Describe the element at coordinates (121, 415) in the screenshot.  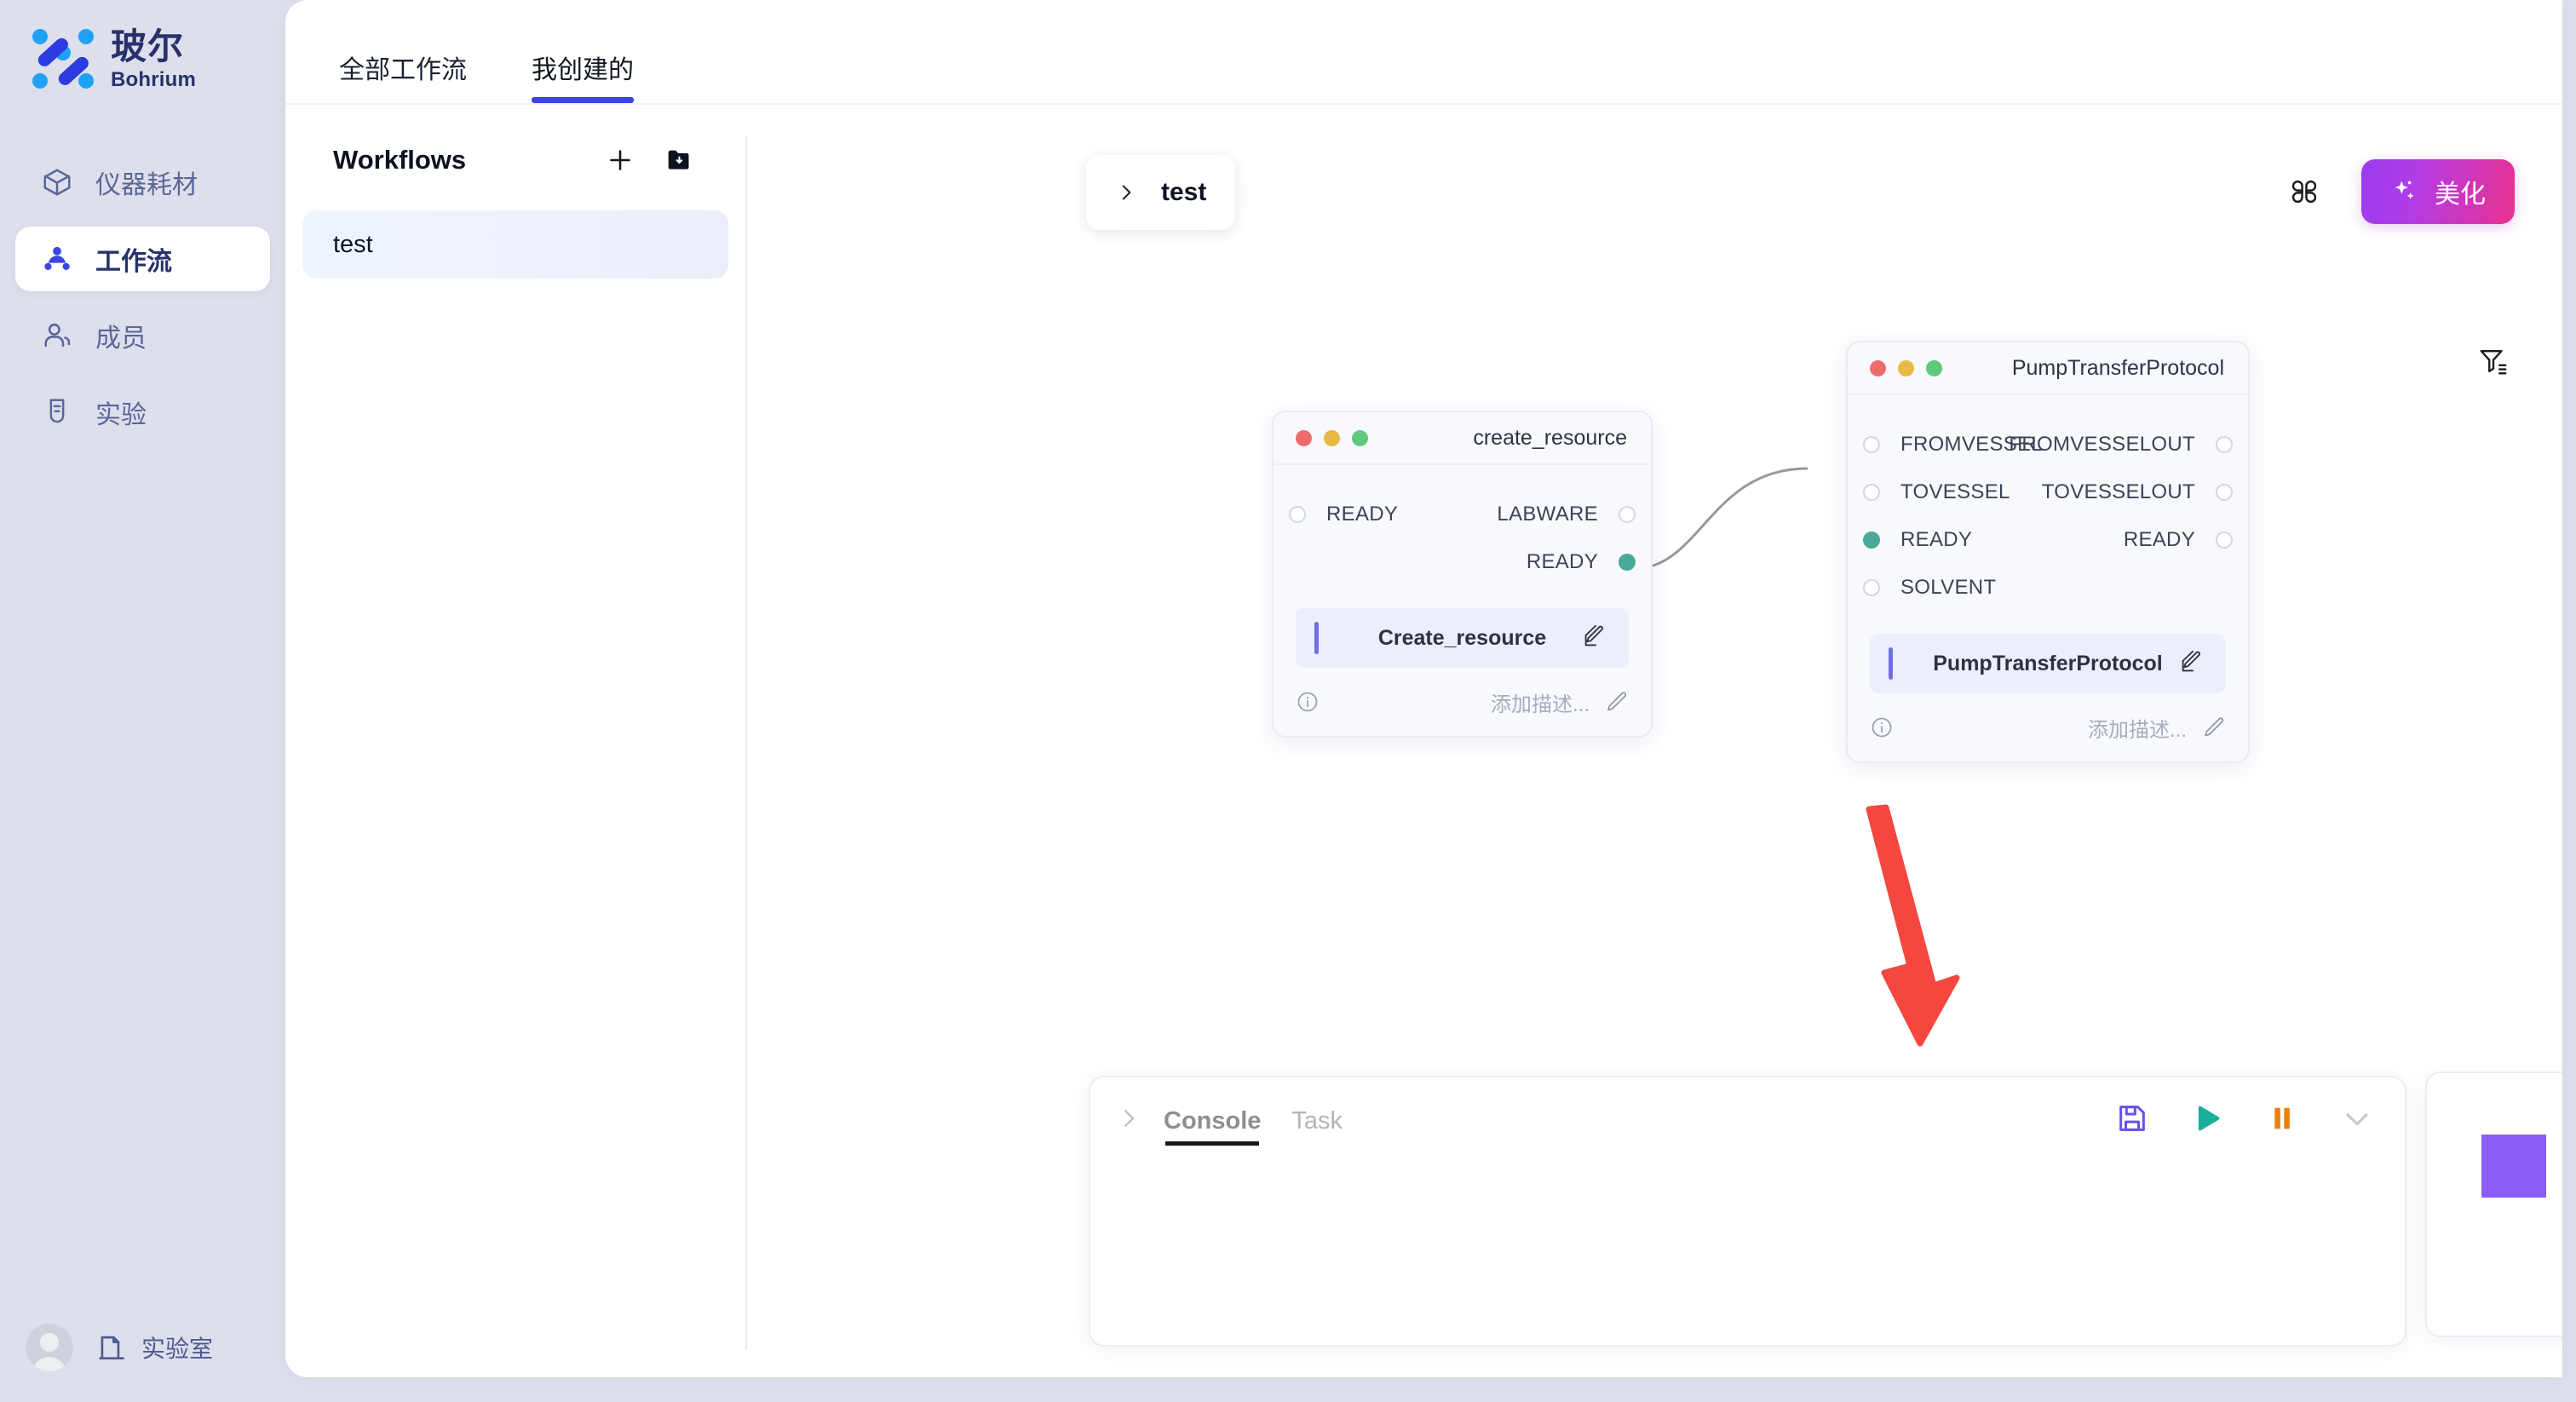
I see `sidebar-item-label: 实验` at that location.